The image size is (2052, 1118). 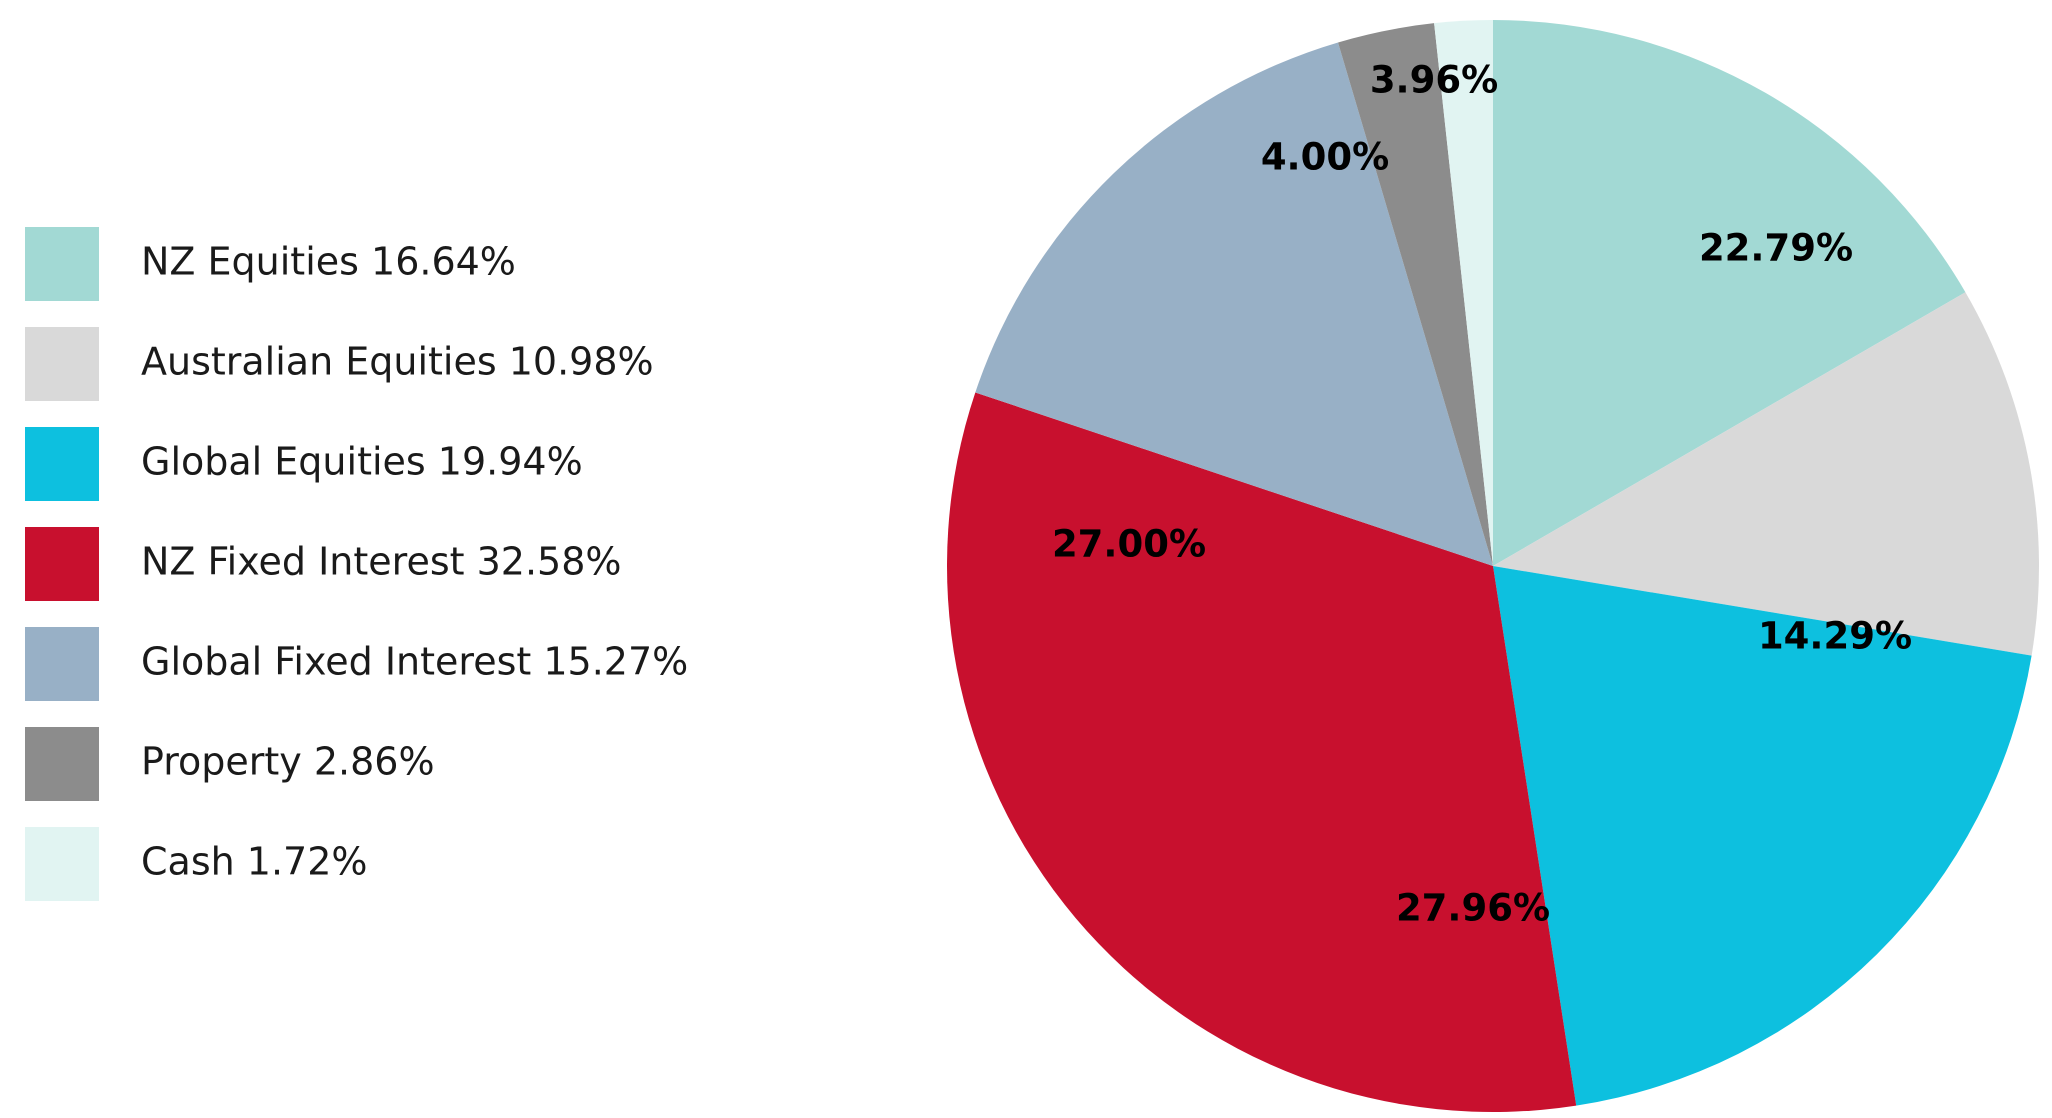 I want to click on slice-annotation: 27.00%, so click(x=1129, y=544).